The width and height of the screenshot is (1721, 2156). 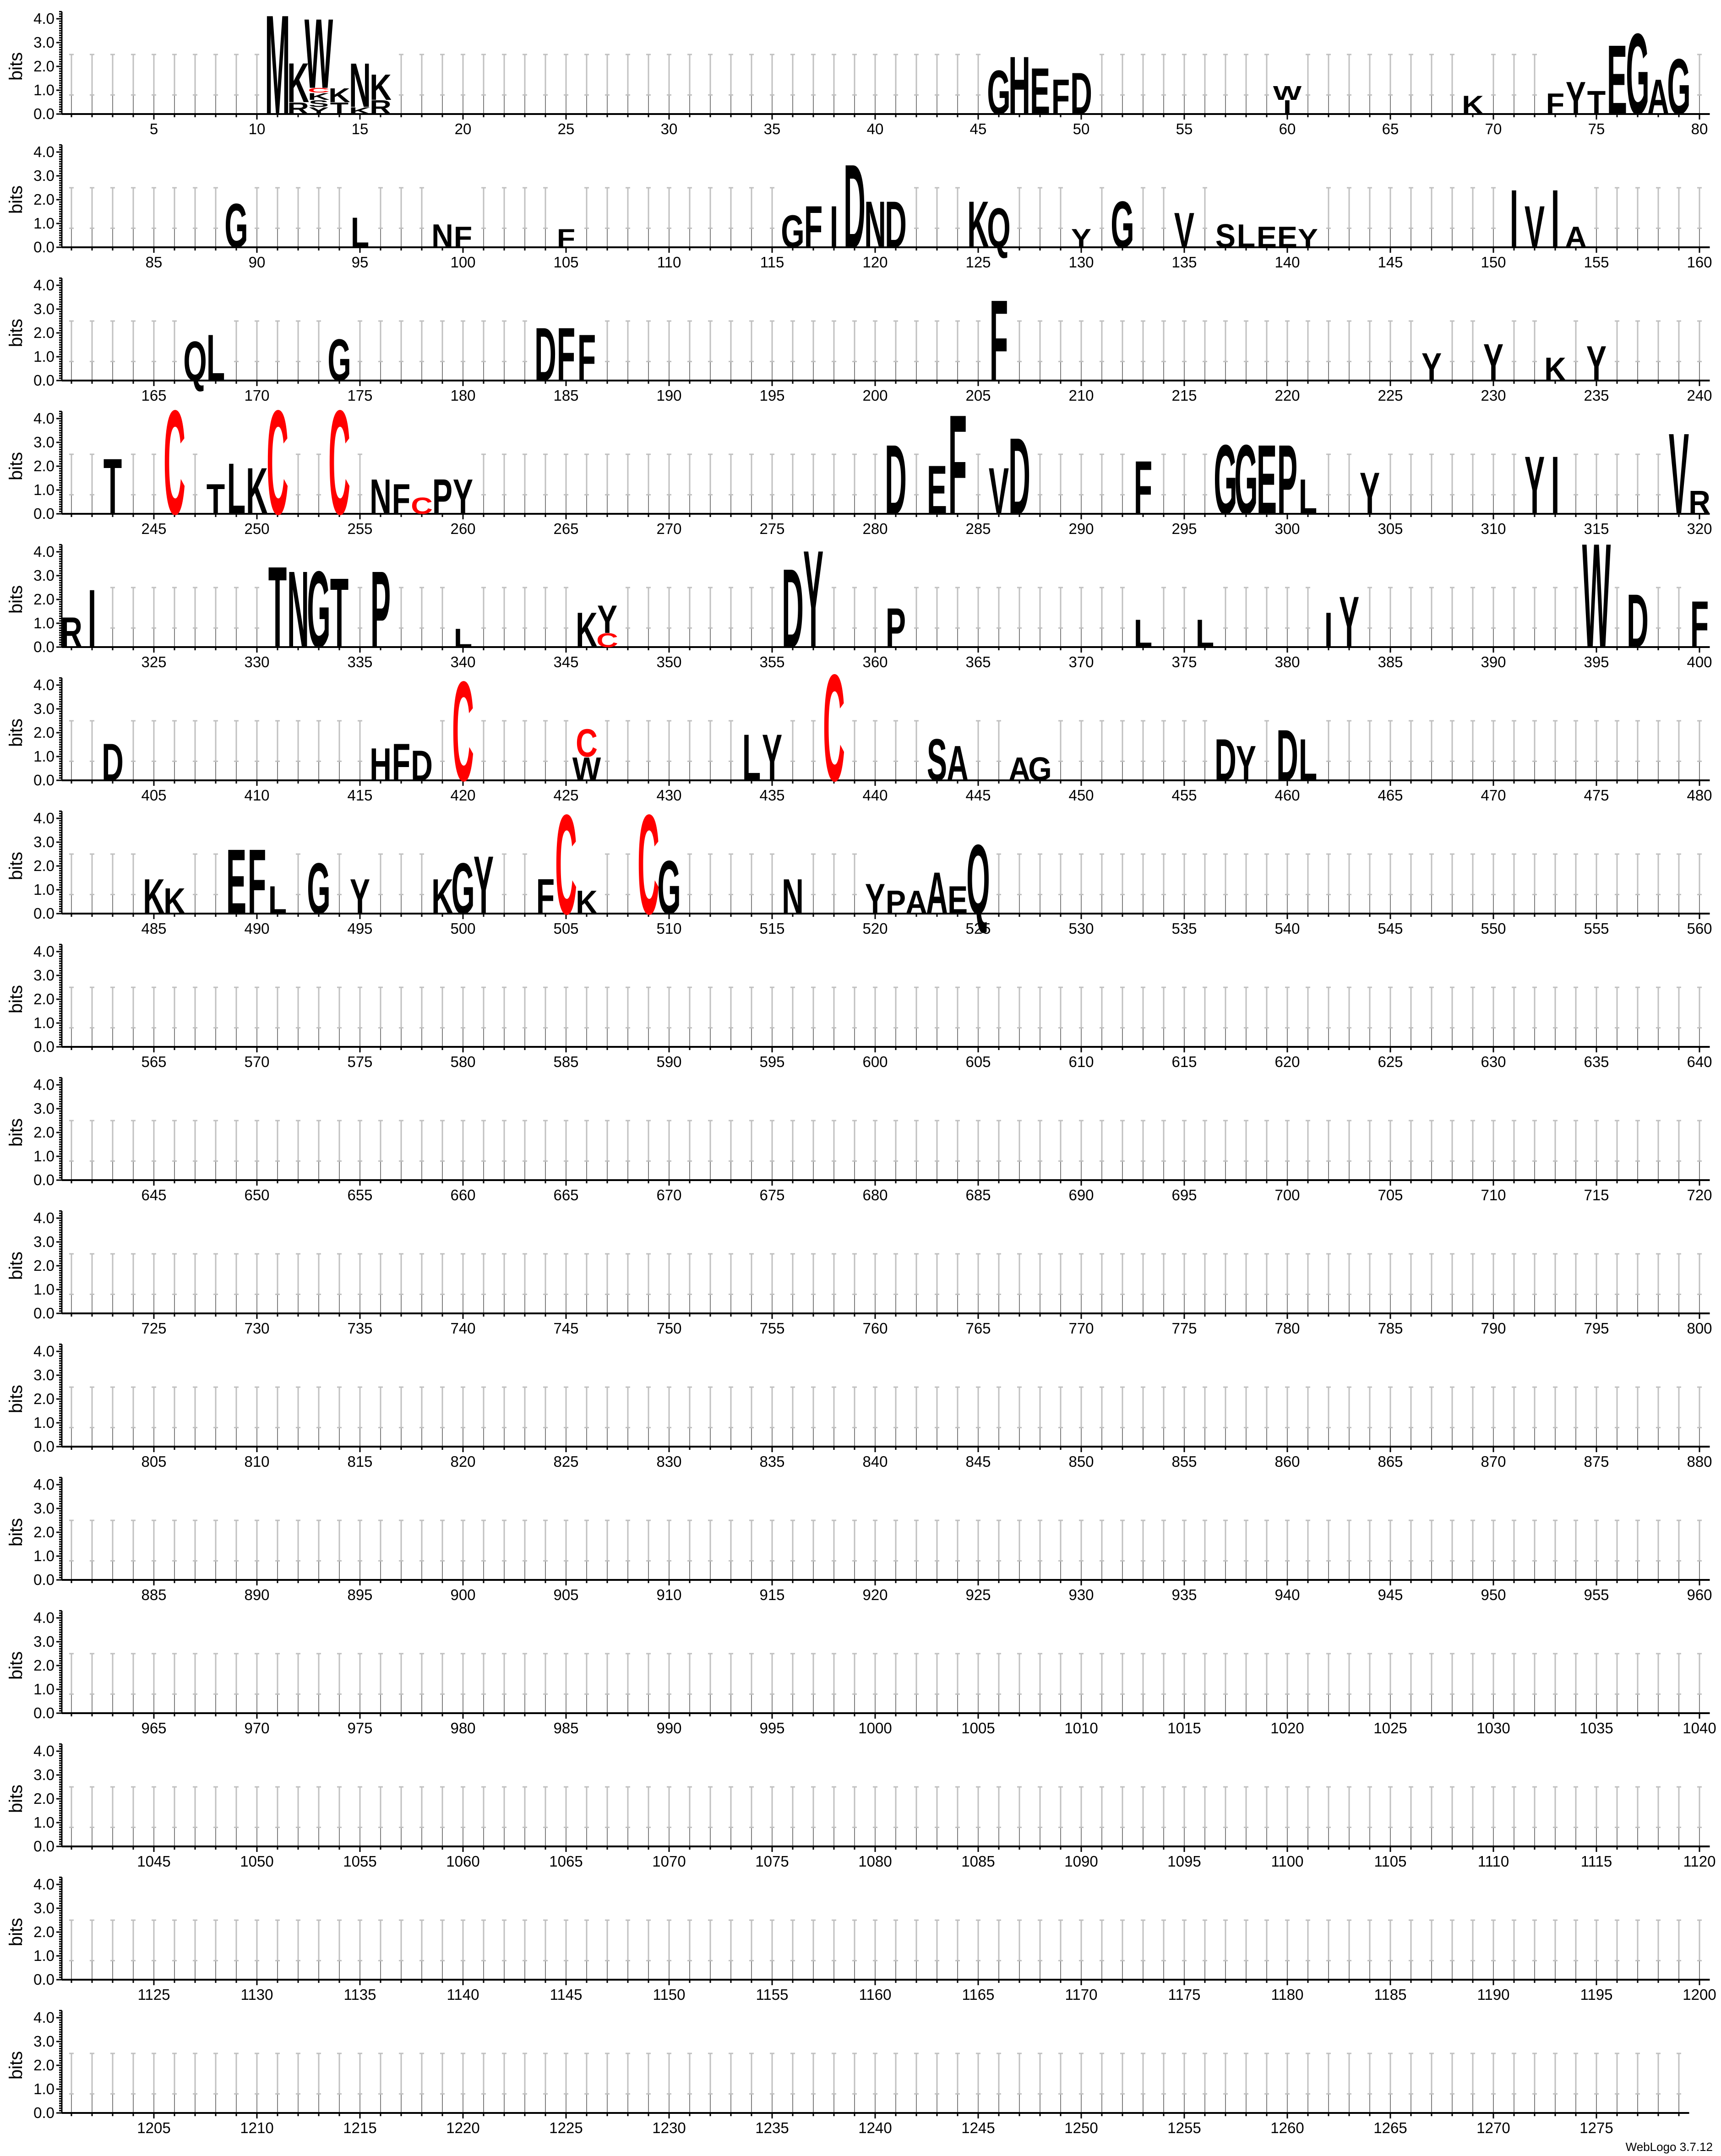 I want to click on x-tick-label: 250, so click(x=256, y=528).